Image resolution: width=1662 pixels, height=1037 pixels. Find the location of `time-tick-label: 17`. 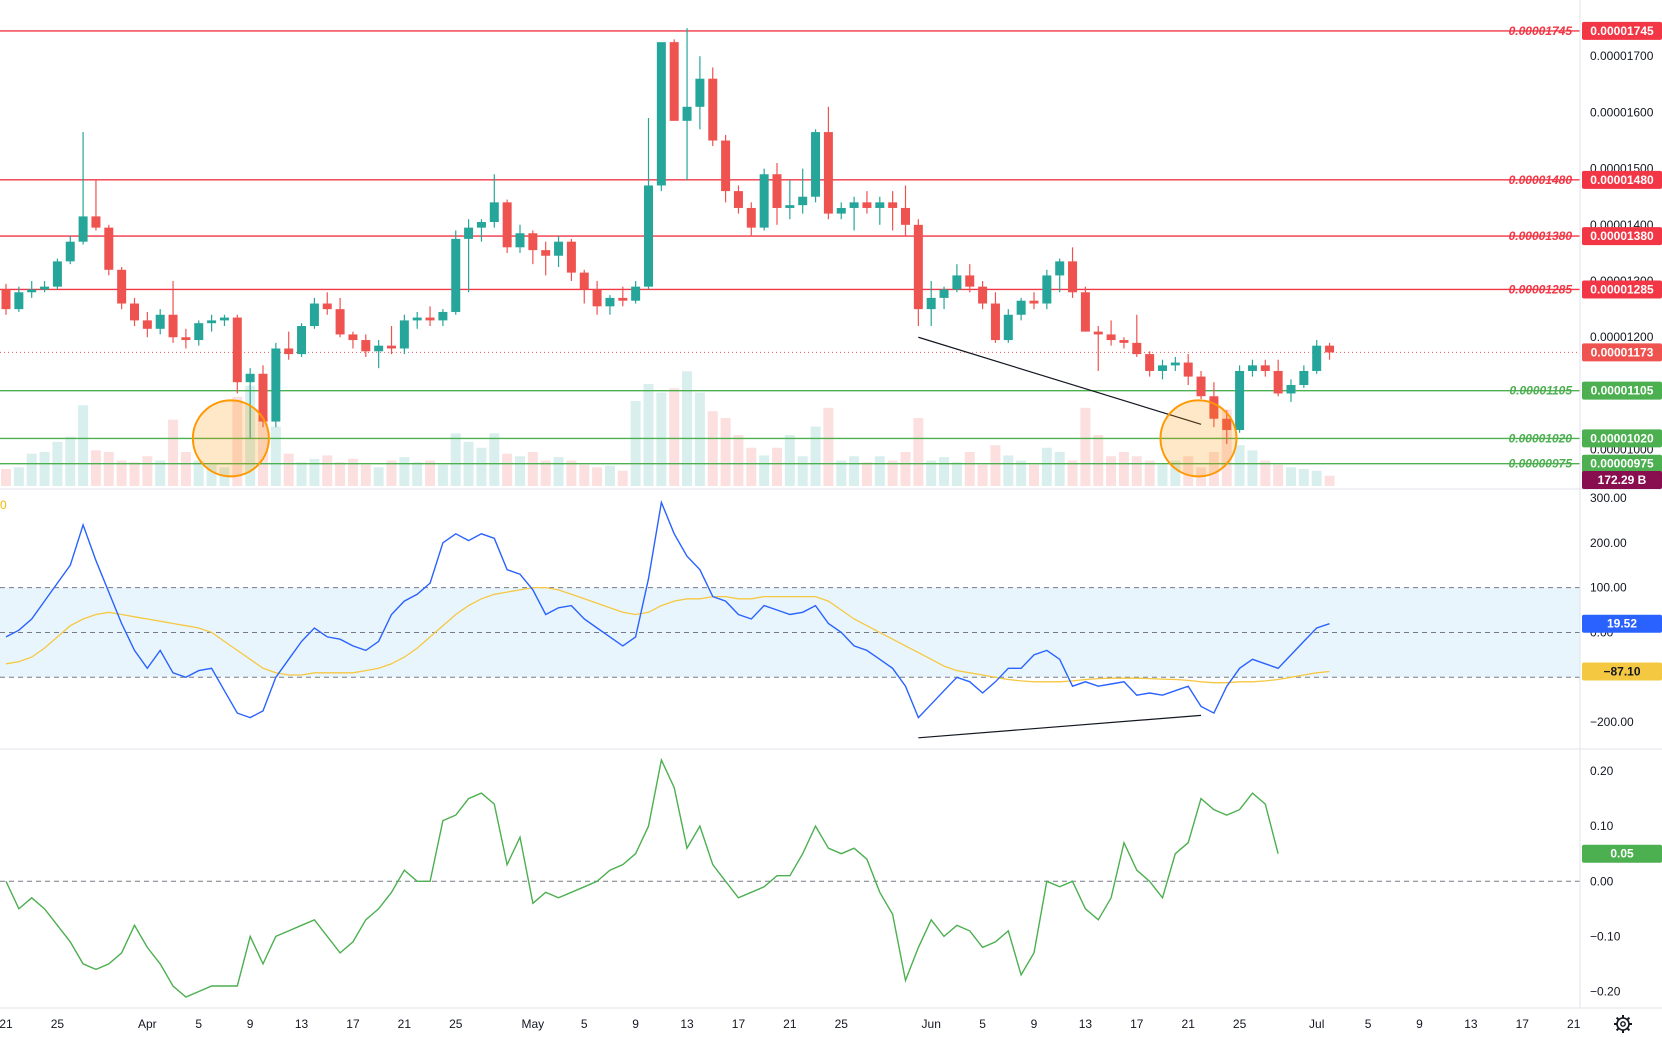

time-tick-label: 17 is located at coordinates (739, 1024).